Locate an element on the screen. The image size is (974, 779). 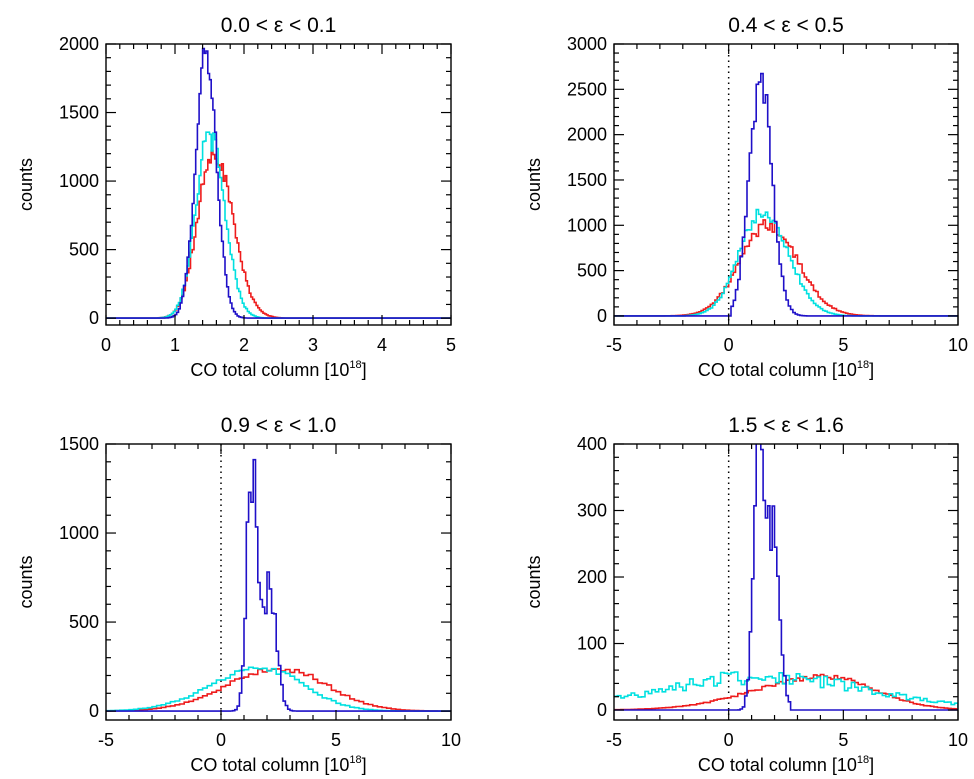
chart-title: 0.9 < ε < 1.0 is located at coordinates (279, 425).